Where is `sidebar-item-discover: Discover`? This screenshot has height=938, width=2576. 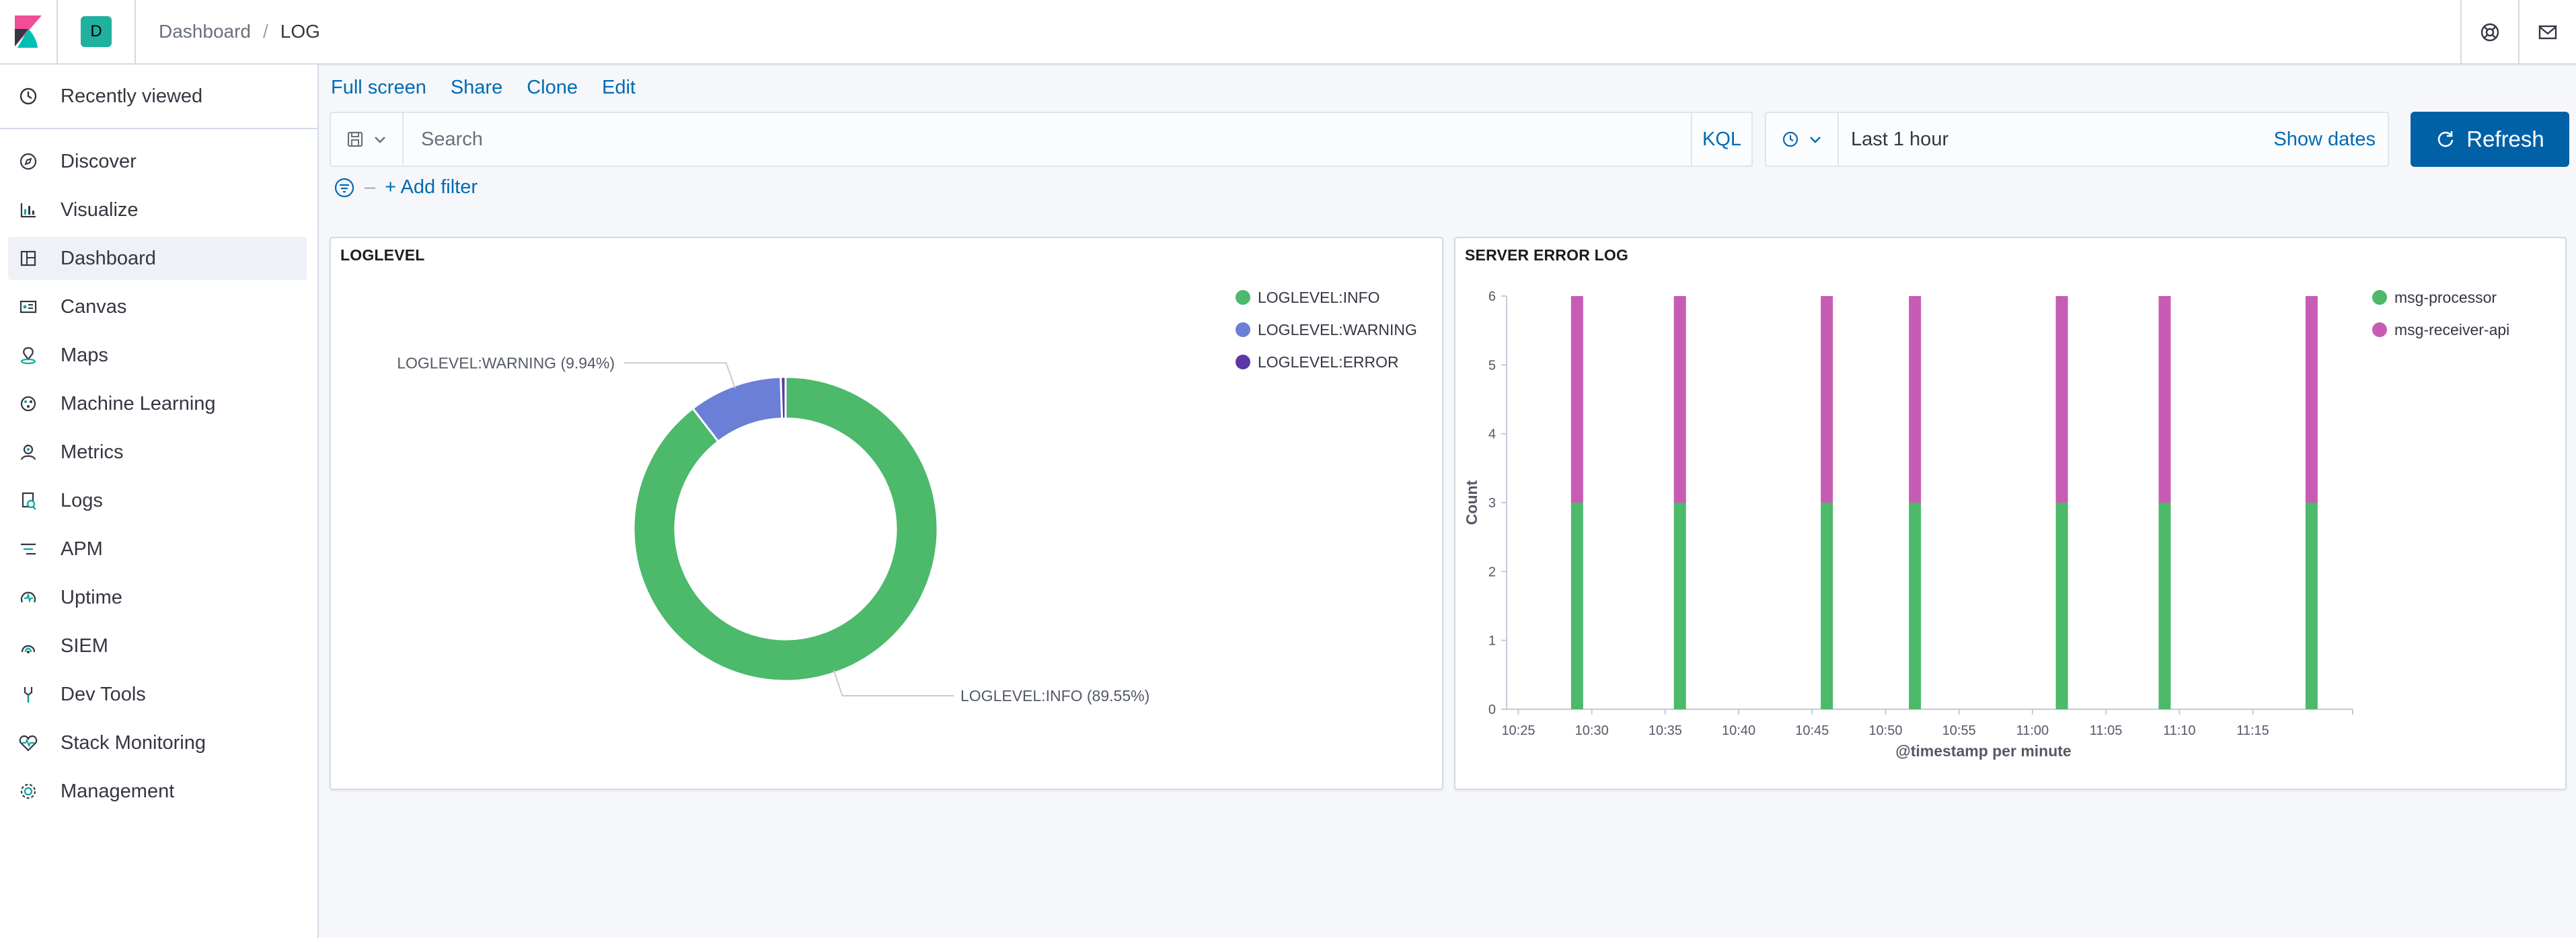 sidebar-item-discover: Discover is located at coordinates (157, 161).